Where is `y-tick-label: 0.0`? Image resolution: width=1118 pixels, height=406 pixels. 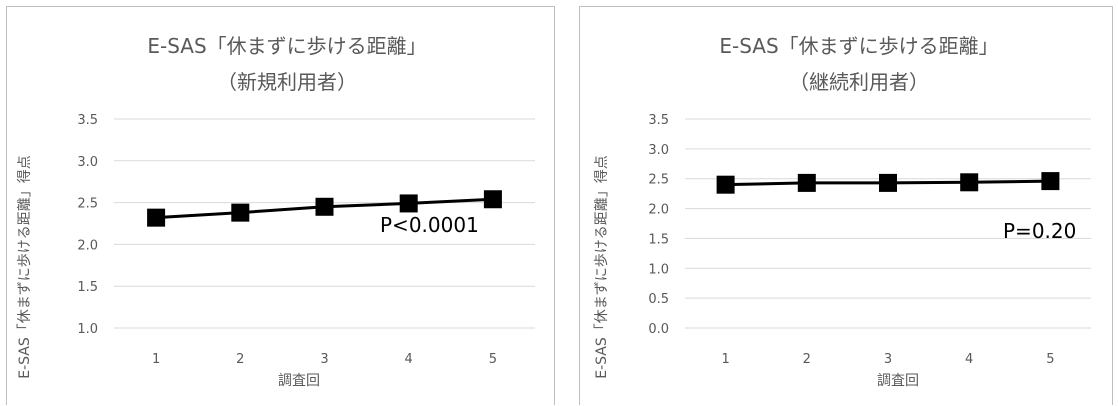 y-tick-label: 0.0 is located at coordinates (658, 329).